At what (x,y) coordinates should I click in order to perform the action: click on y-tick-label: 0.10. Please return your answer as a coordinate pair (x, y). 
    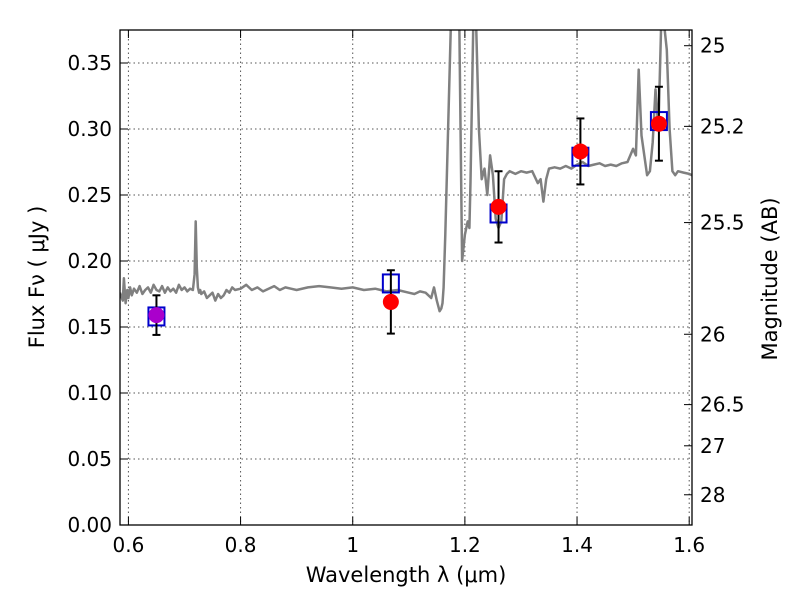
    Looking at the image, I should click on (89, 393).